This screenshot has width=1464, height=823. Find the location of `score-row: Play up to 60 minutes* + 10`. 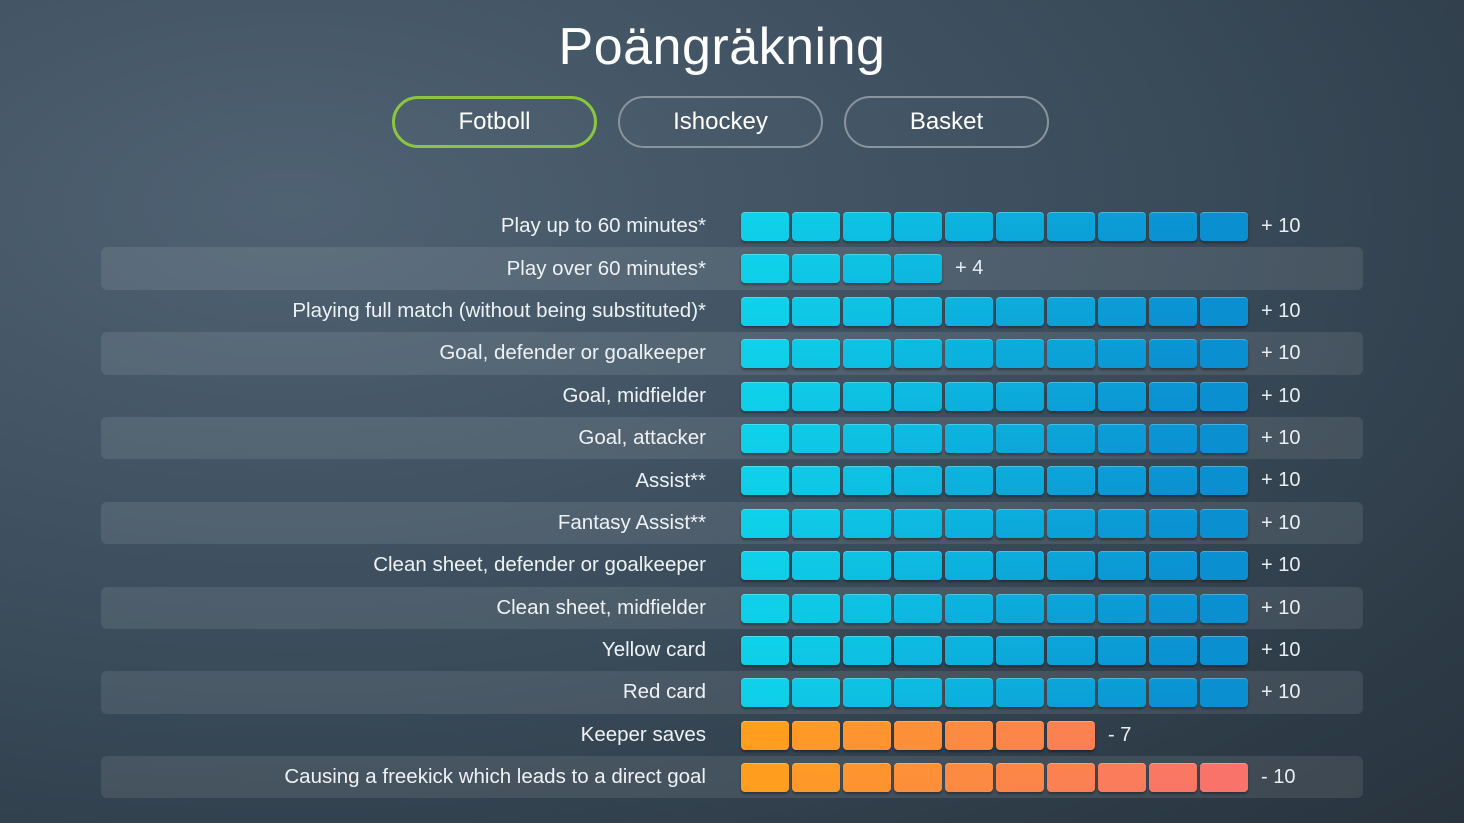

score-row: Play up to 60 minutes* + 10 is located at coordinates (732, 226).